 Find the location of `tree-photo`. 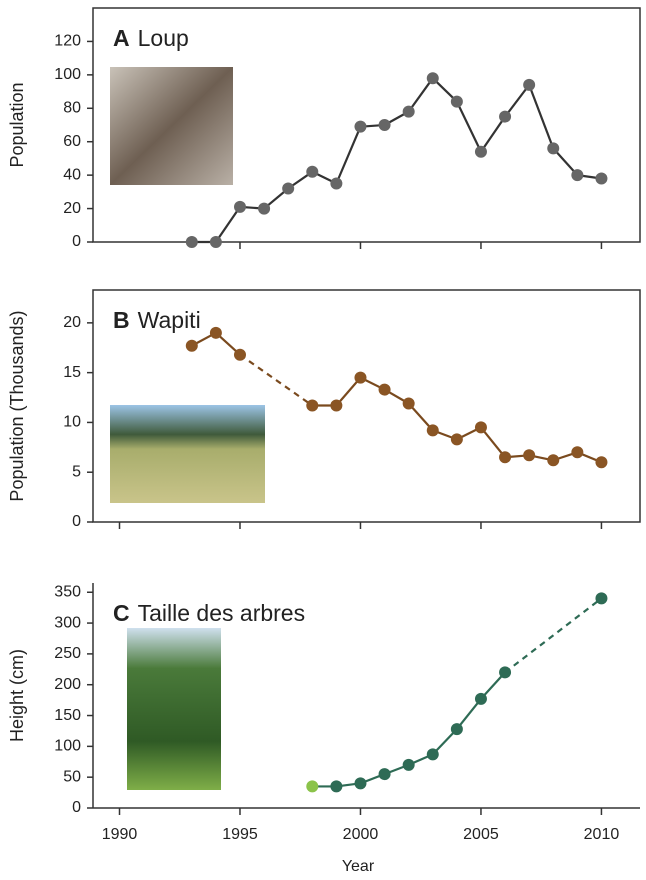

tree-photo is located at coordinates (174, 709).